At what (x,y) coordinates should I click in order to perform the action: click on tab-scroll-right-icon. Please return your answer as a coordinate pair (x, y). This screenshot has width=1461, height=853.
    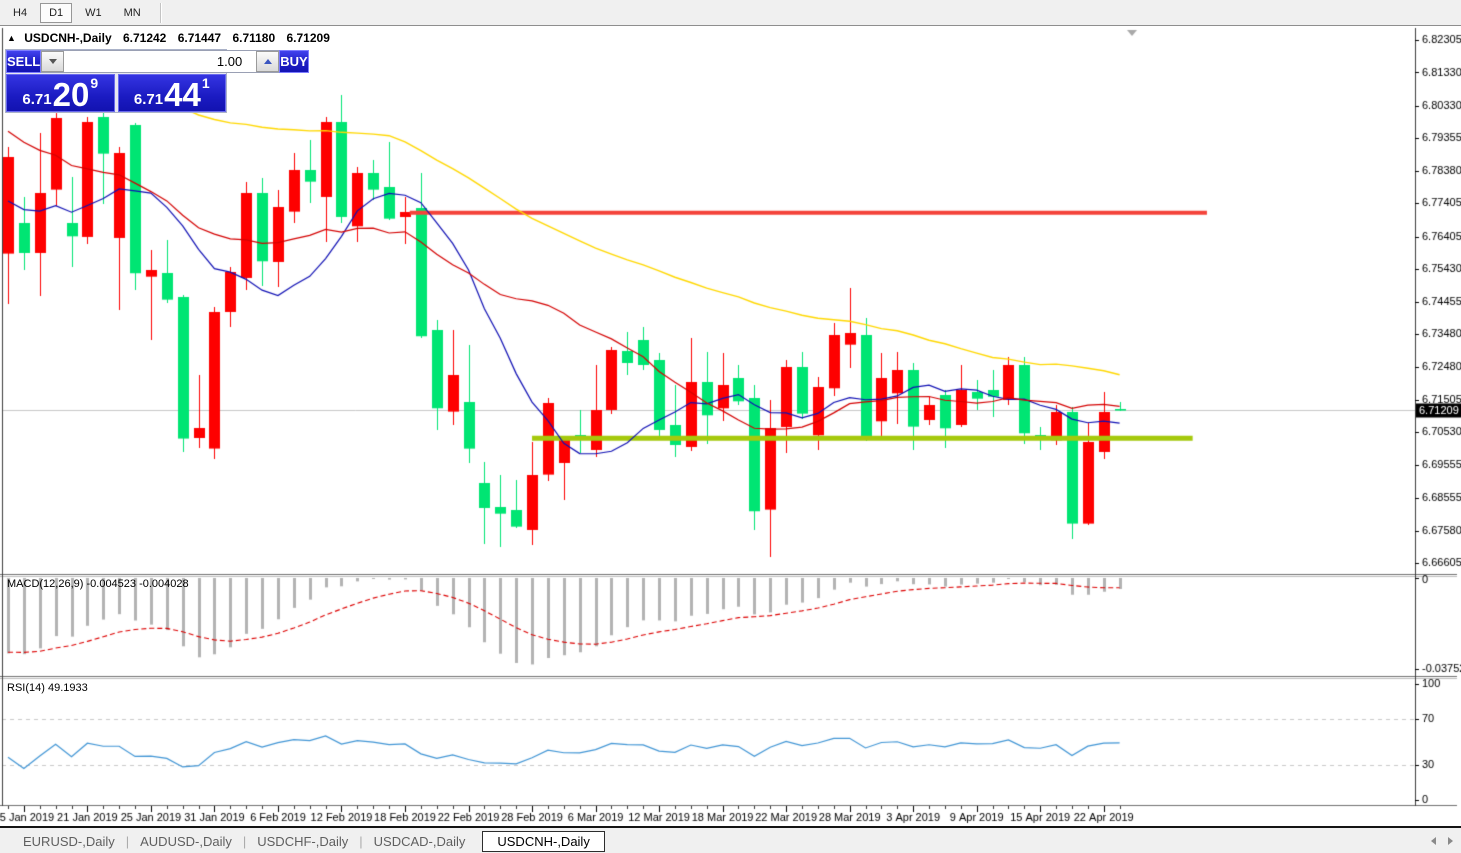
    Looking at the image, I should click on (1450, 841).